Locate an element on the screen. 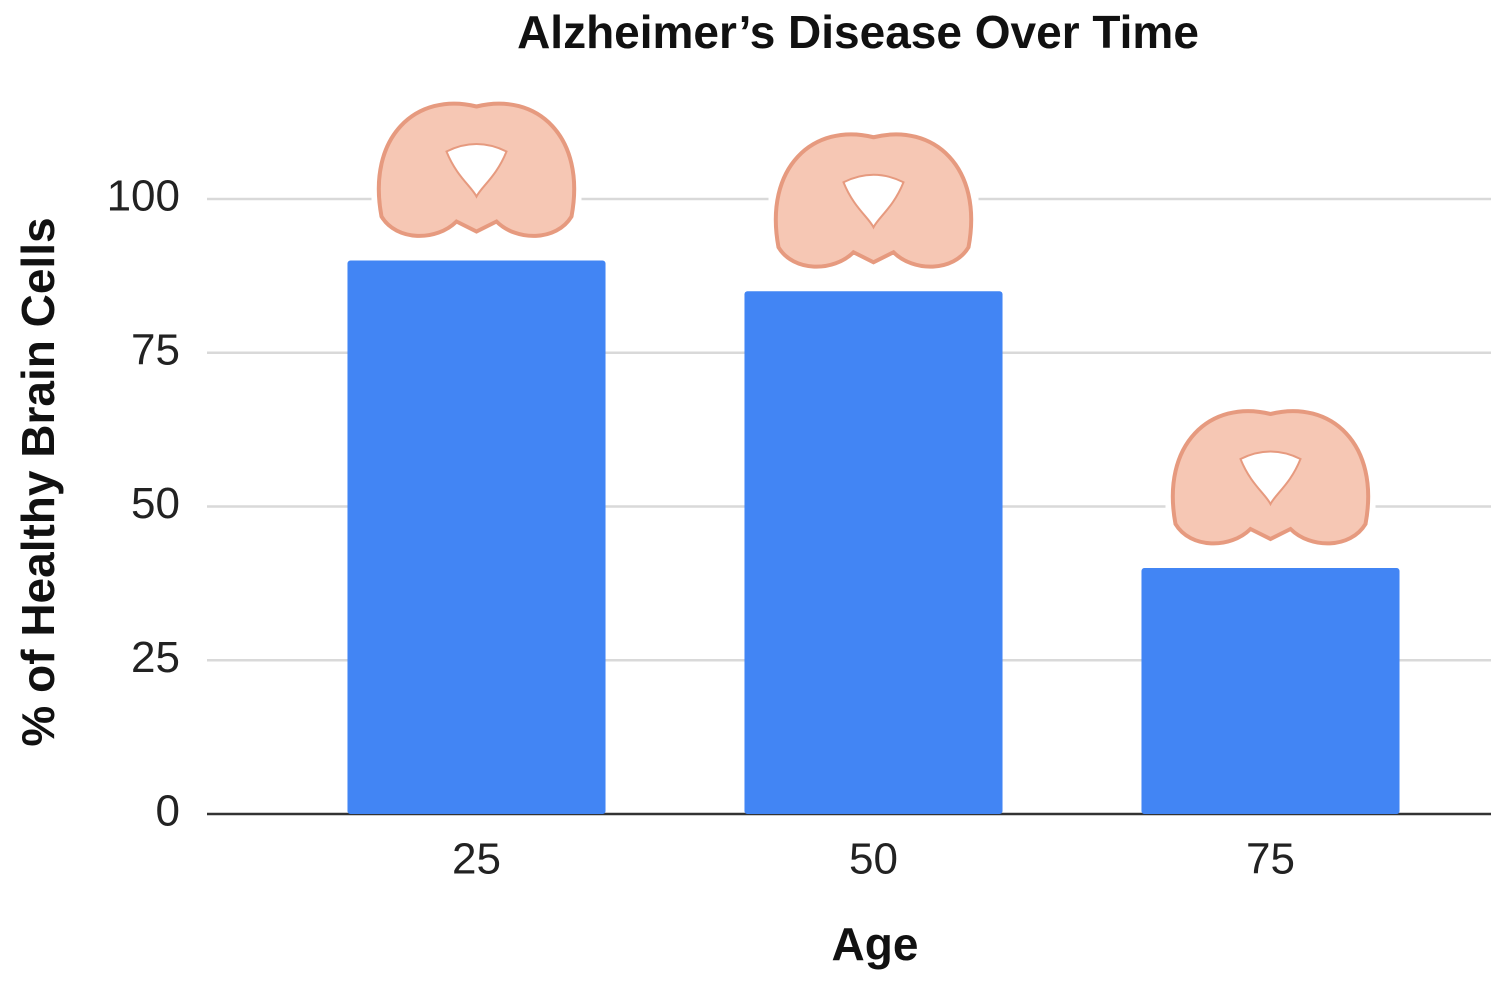  x-axis-title: Age is located at coordinates (875, 944).